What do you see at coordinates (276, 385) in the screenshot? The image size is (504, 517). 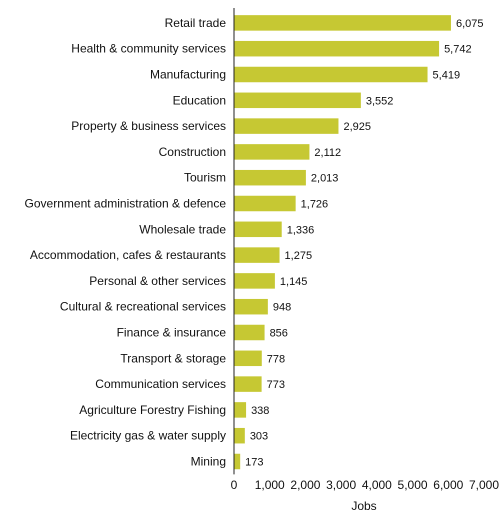 I see `value-label: 773` at bounding box center [276, 385].